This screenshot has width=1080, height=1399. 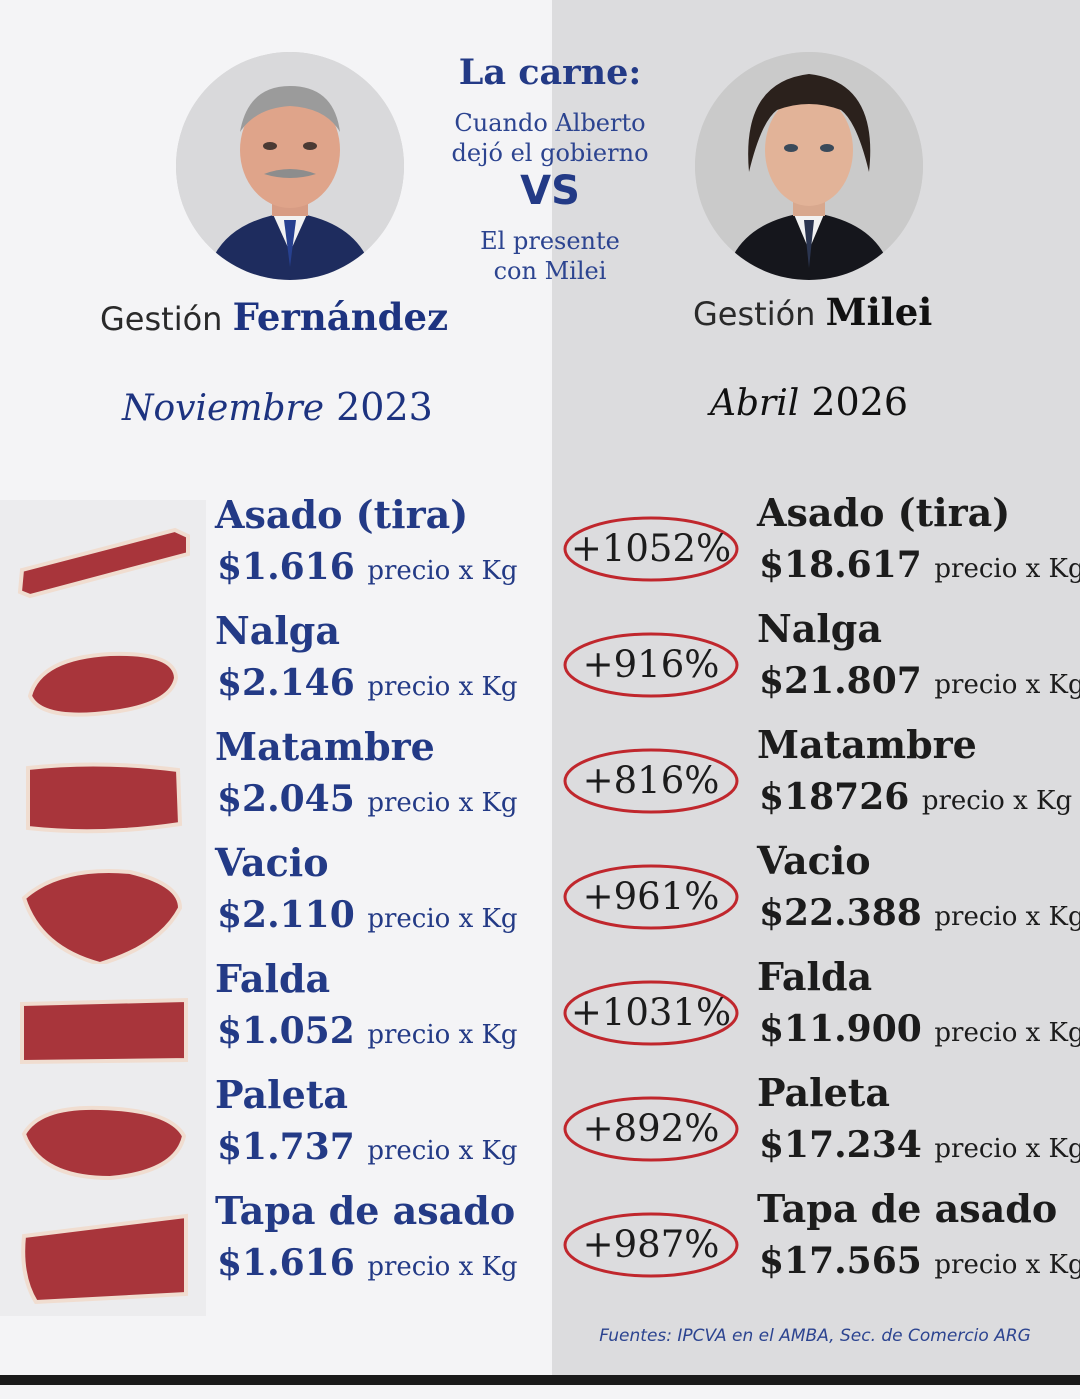 I want to click on gestion-name: Fernández, so click(x=340, y=317).